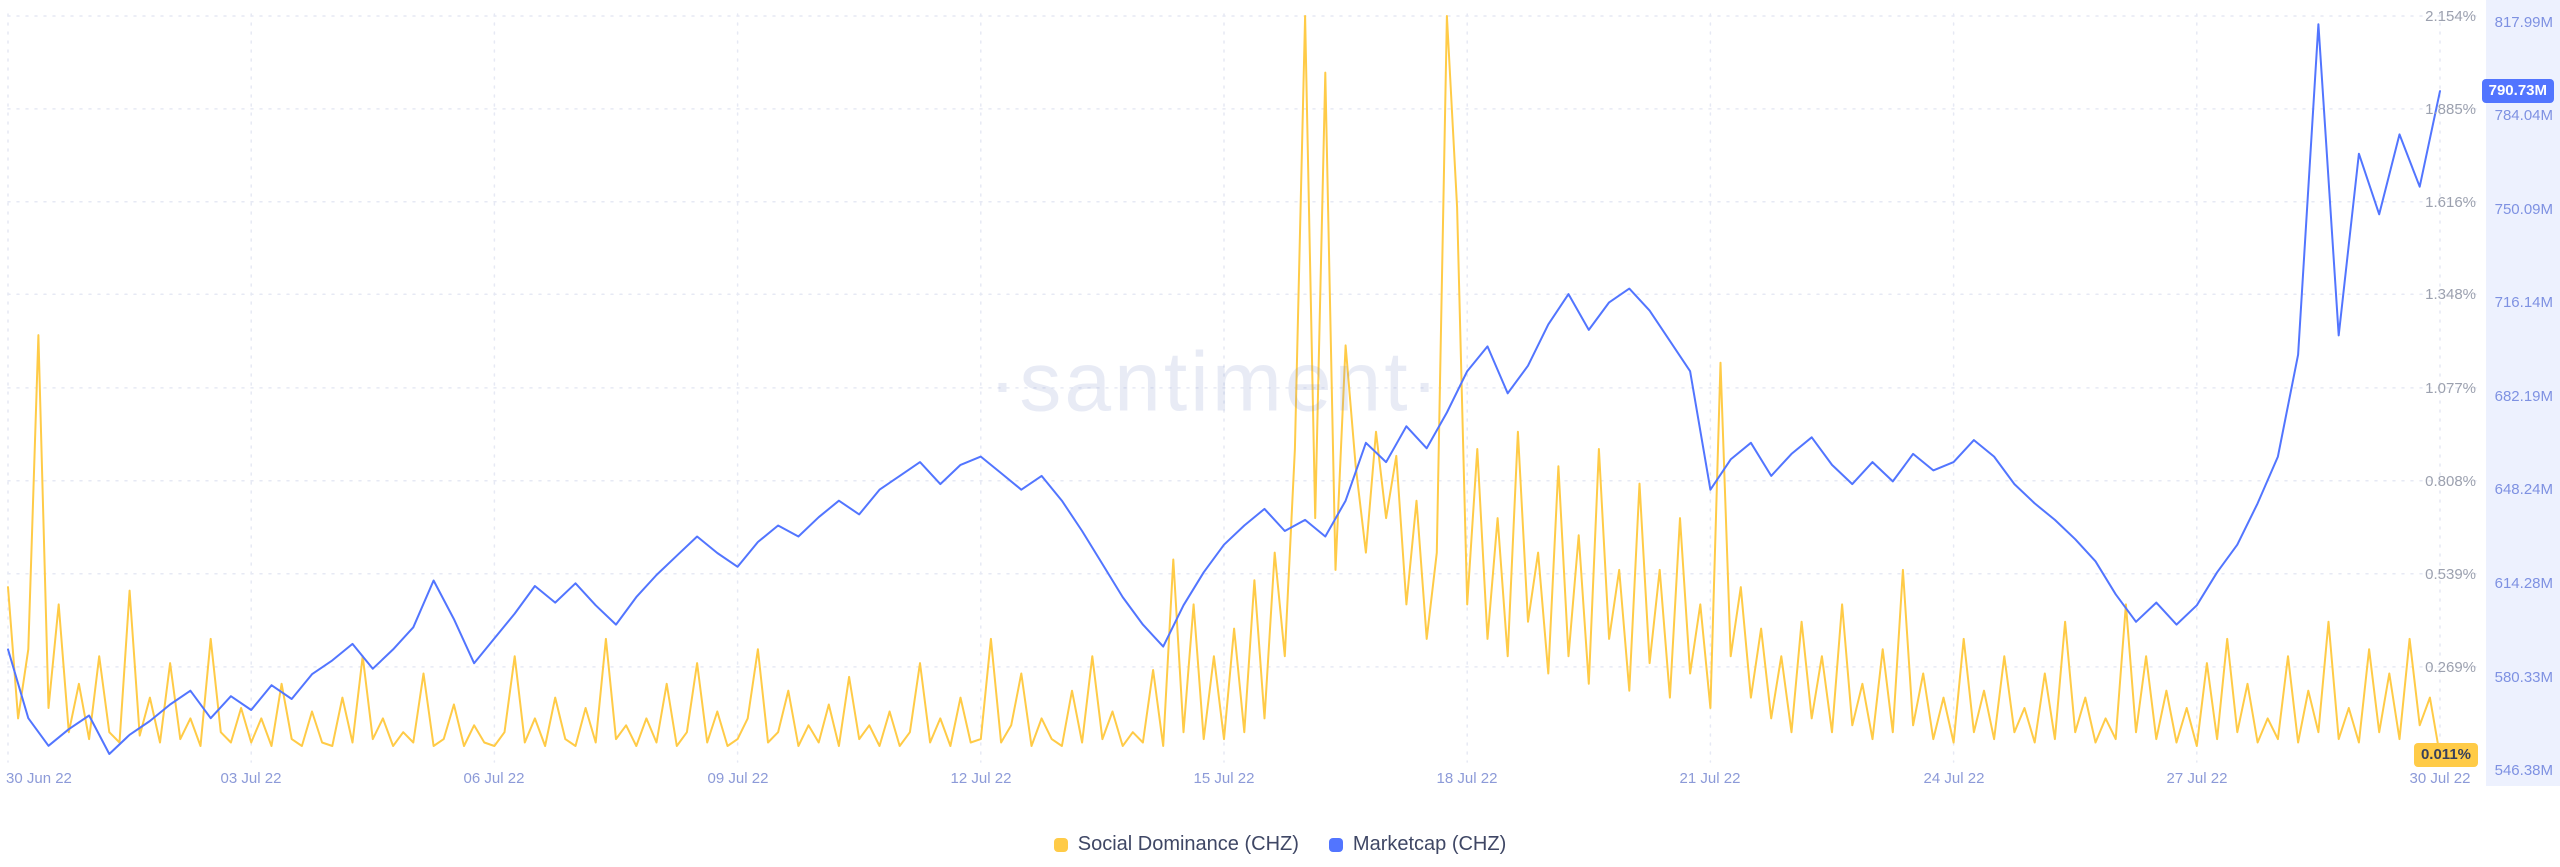 This screenshot has height=867, width=2560. What do you see at coordinates (2523, 583) in the screenshot?
I see `marketcap-tick-label: 614.28M` at bounding box center [2523, 583].